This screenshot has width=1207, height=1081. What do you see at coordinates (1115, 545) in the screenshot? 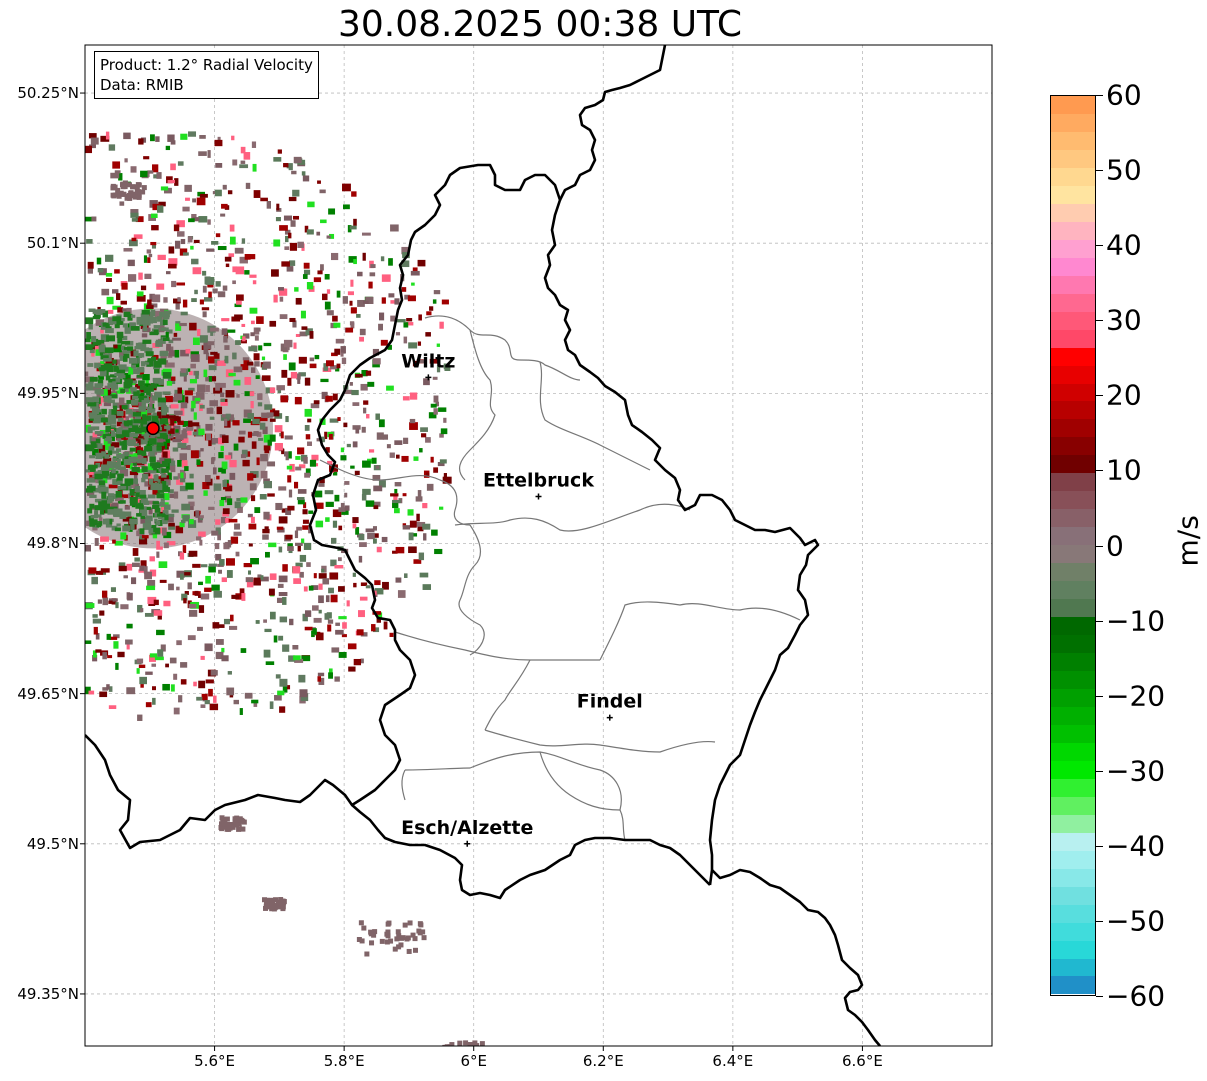
I see `colorbar-tick-label: 0` at bounding box center [1115, 545].